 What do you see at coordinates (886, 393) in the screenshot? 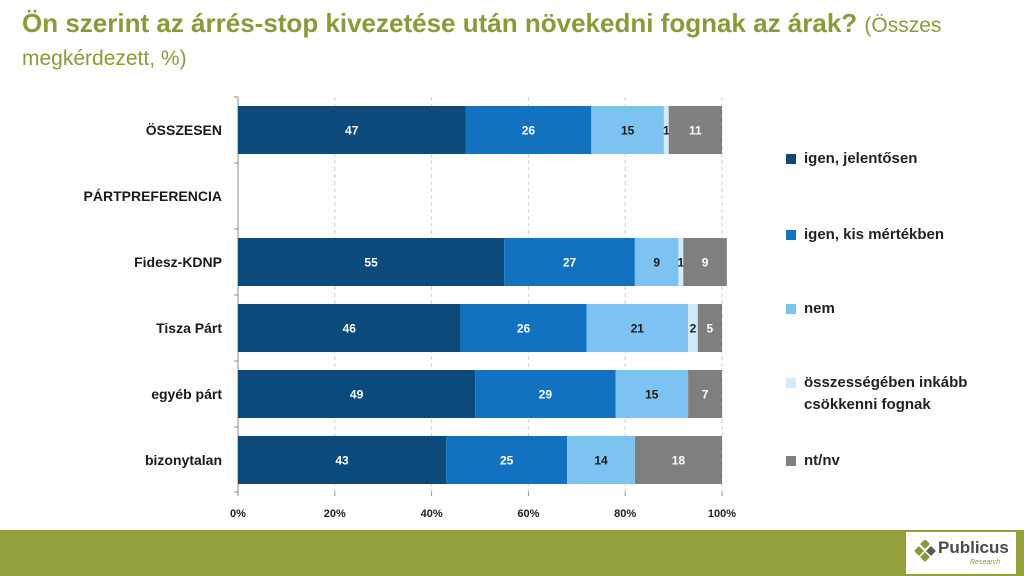
I see `legend-label: összességében inkább csökkenni fognak` at bounding box center [886, 393].